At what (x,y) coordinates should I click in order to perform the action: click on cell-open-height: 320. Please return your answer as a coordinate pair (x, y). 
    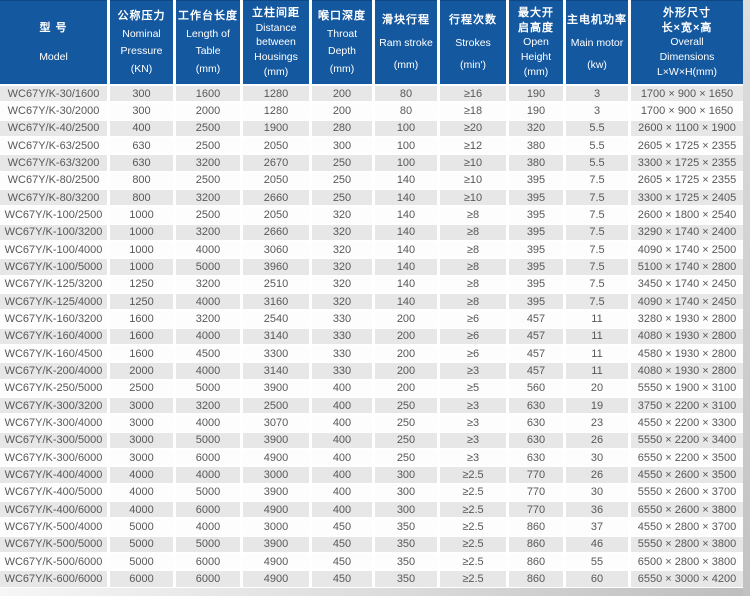
    Looking at the image, I should click on (536, 128).